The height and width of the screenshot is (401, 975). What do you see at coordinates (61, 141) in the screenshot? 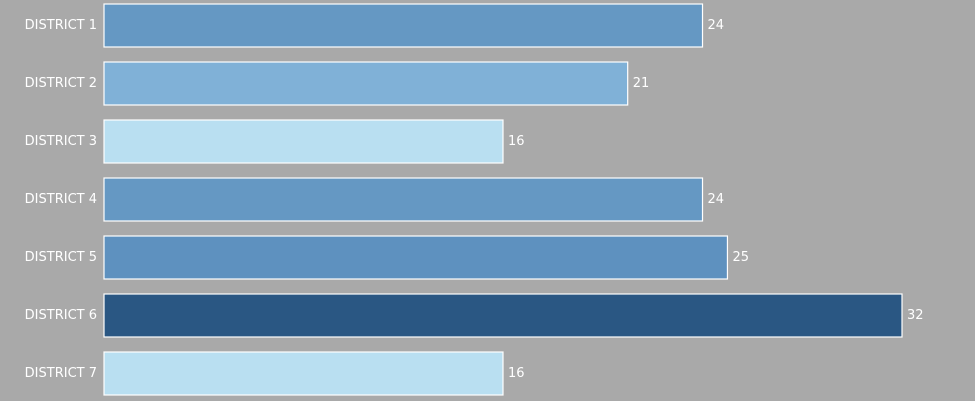
I see `category-label-district-3: DISTRICT 3` at bounding box center [61, 141].